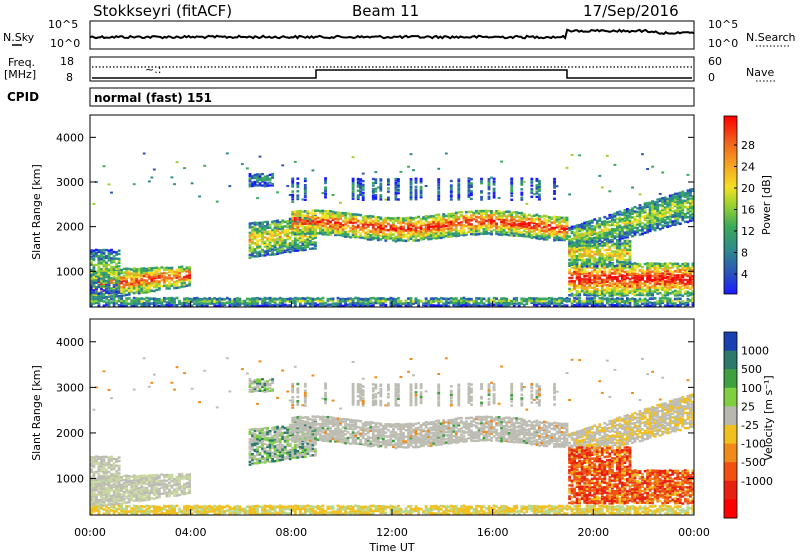  Describe the element at coordinates (63, 24) in the screenshot. I see `noise-left-tick-top: 10^5` at that location.